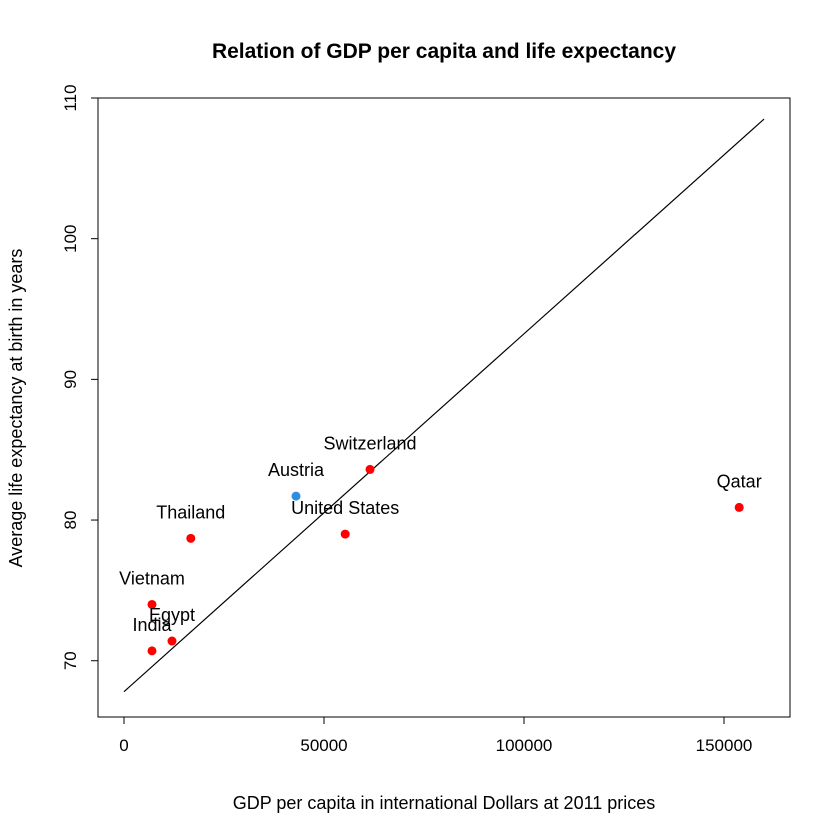  I want to click on y-tick-label: 70, so click(70, 660).